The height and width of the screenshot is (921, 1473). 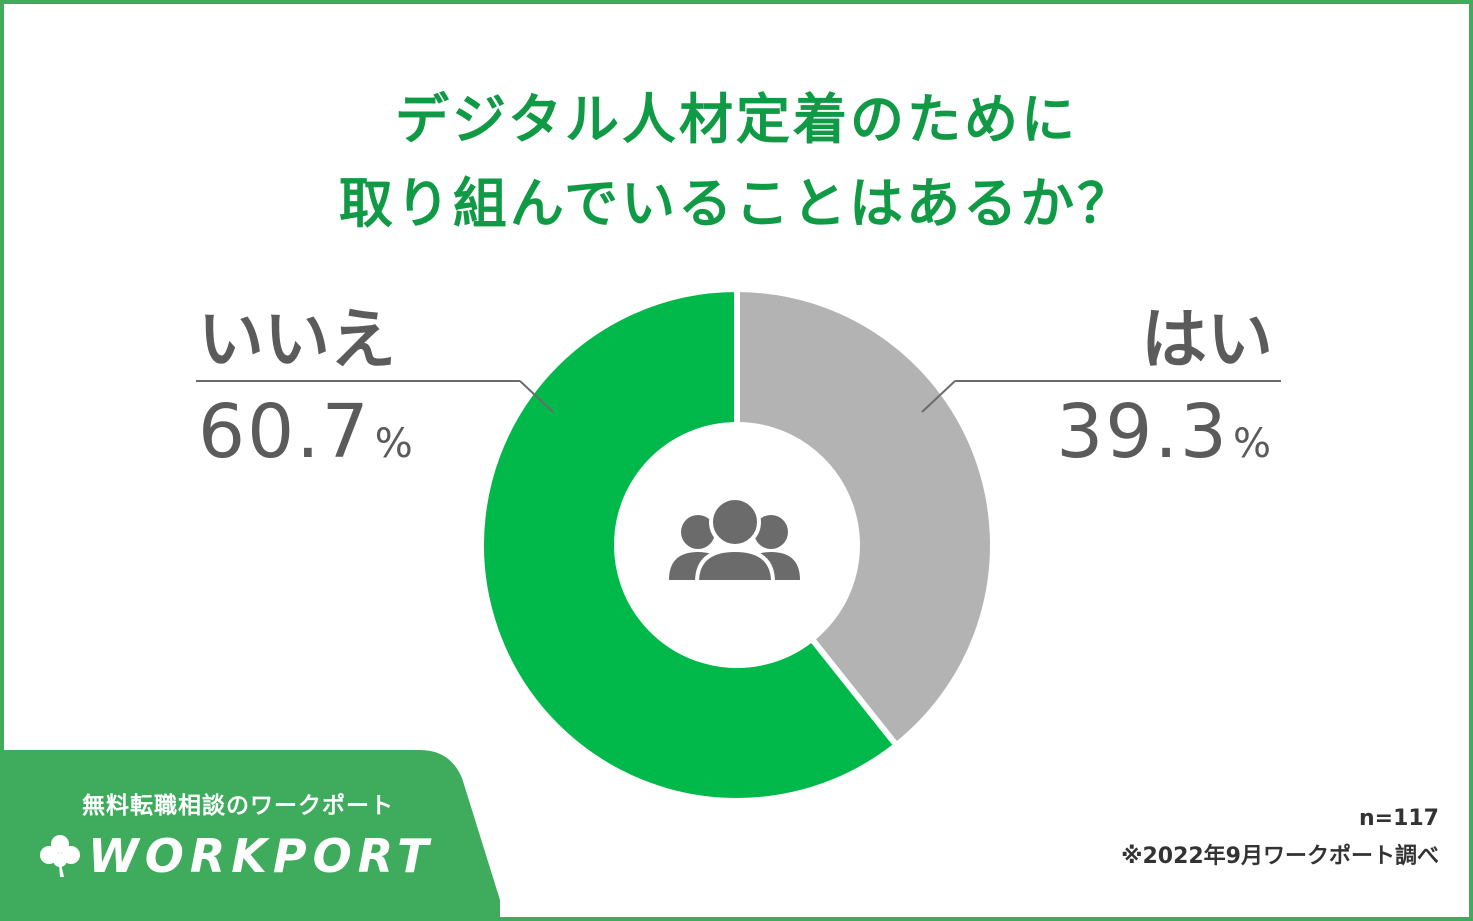 What do you see at coordinates (297, 339) in the screenshot?
I see `label-no: いいえ` at bounding box center [297, 339].